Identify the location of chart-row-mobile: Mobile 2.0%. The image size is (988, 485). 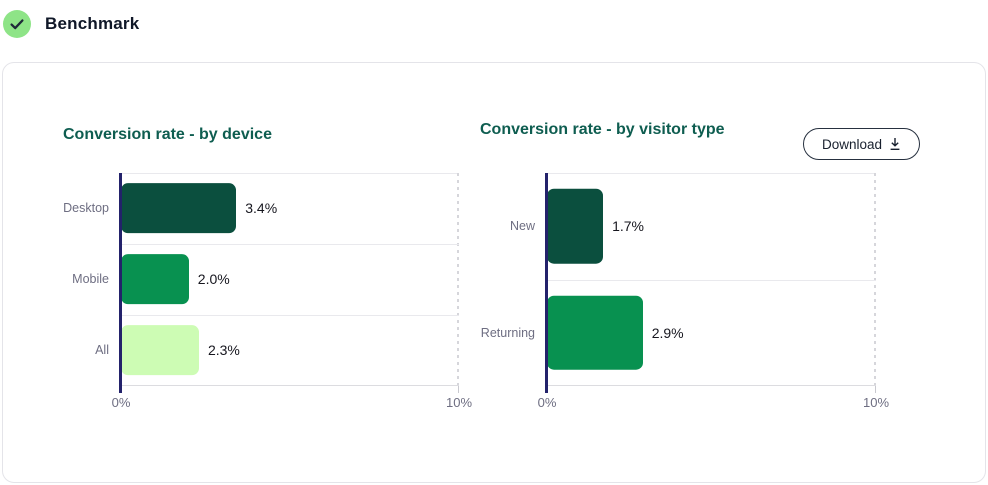
(265, 279).